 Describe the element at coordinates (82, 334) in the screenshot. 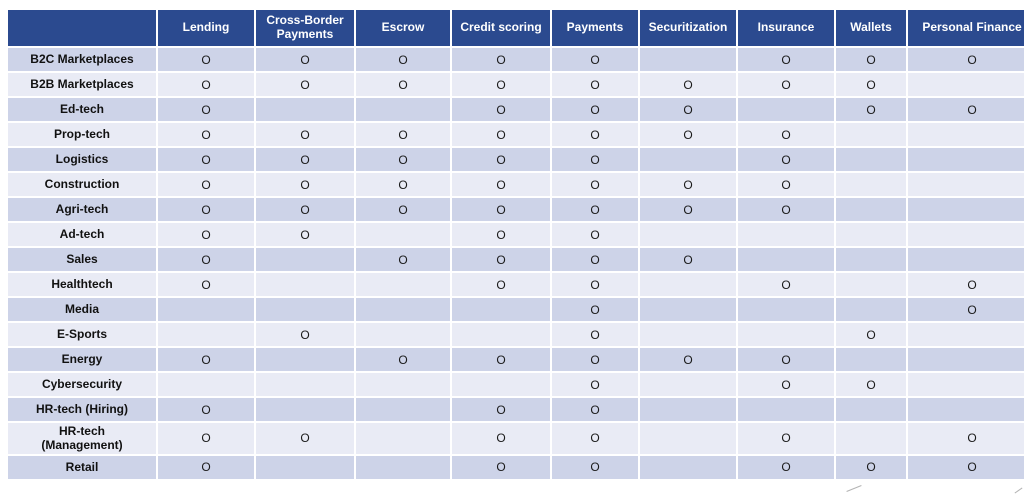

I see `row-label: E-Sports` at that location.